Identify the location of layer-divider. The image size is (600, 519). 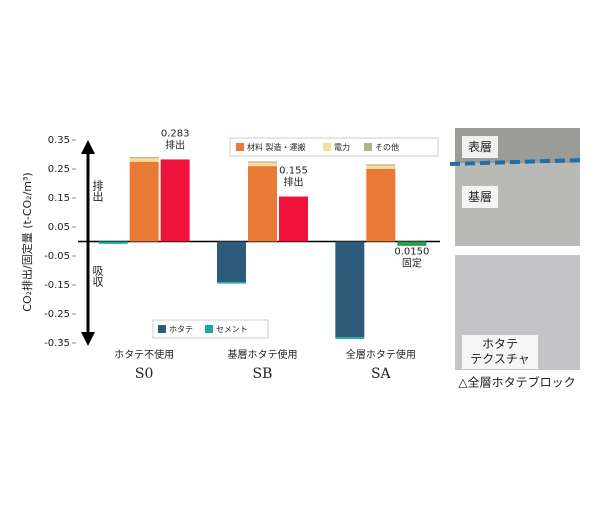
(516, 162).